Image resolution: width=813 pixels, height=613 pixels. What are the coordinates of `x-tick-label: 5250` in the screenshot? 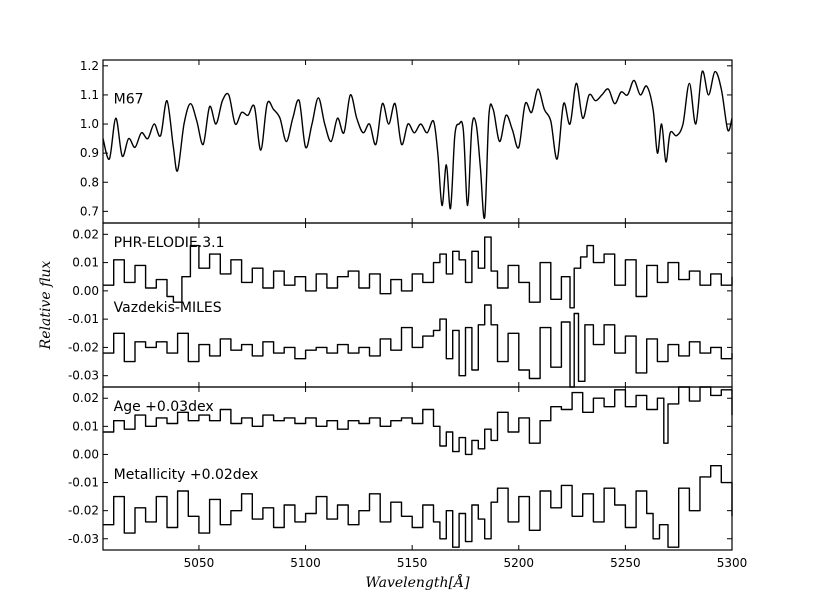 It's located at (625, 563).